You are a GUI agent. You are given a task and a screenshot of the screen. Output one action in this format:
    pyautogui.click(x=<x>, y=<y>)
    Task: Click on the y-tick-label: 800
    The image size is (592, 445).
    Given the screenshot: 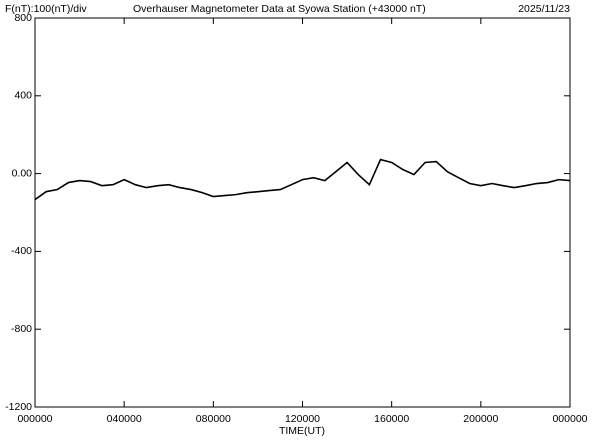 What is the action you would take?
    pyautogui.click(x=23, y=18)
    